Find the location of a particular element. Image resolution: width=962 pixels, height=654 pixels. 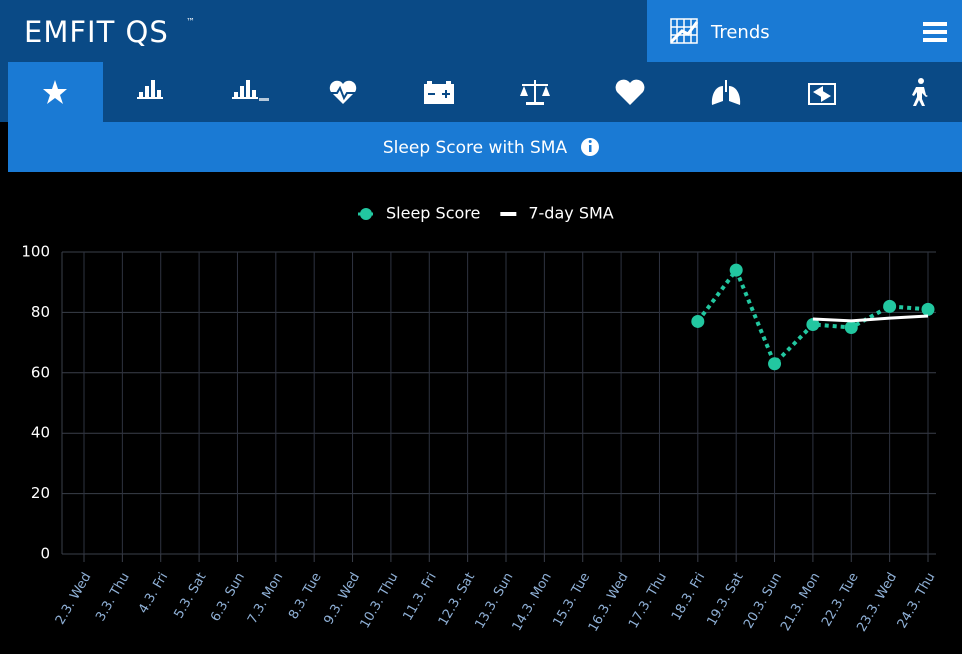

tab-scale is located at coordinates (535, 92).